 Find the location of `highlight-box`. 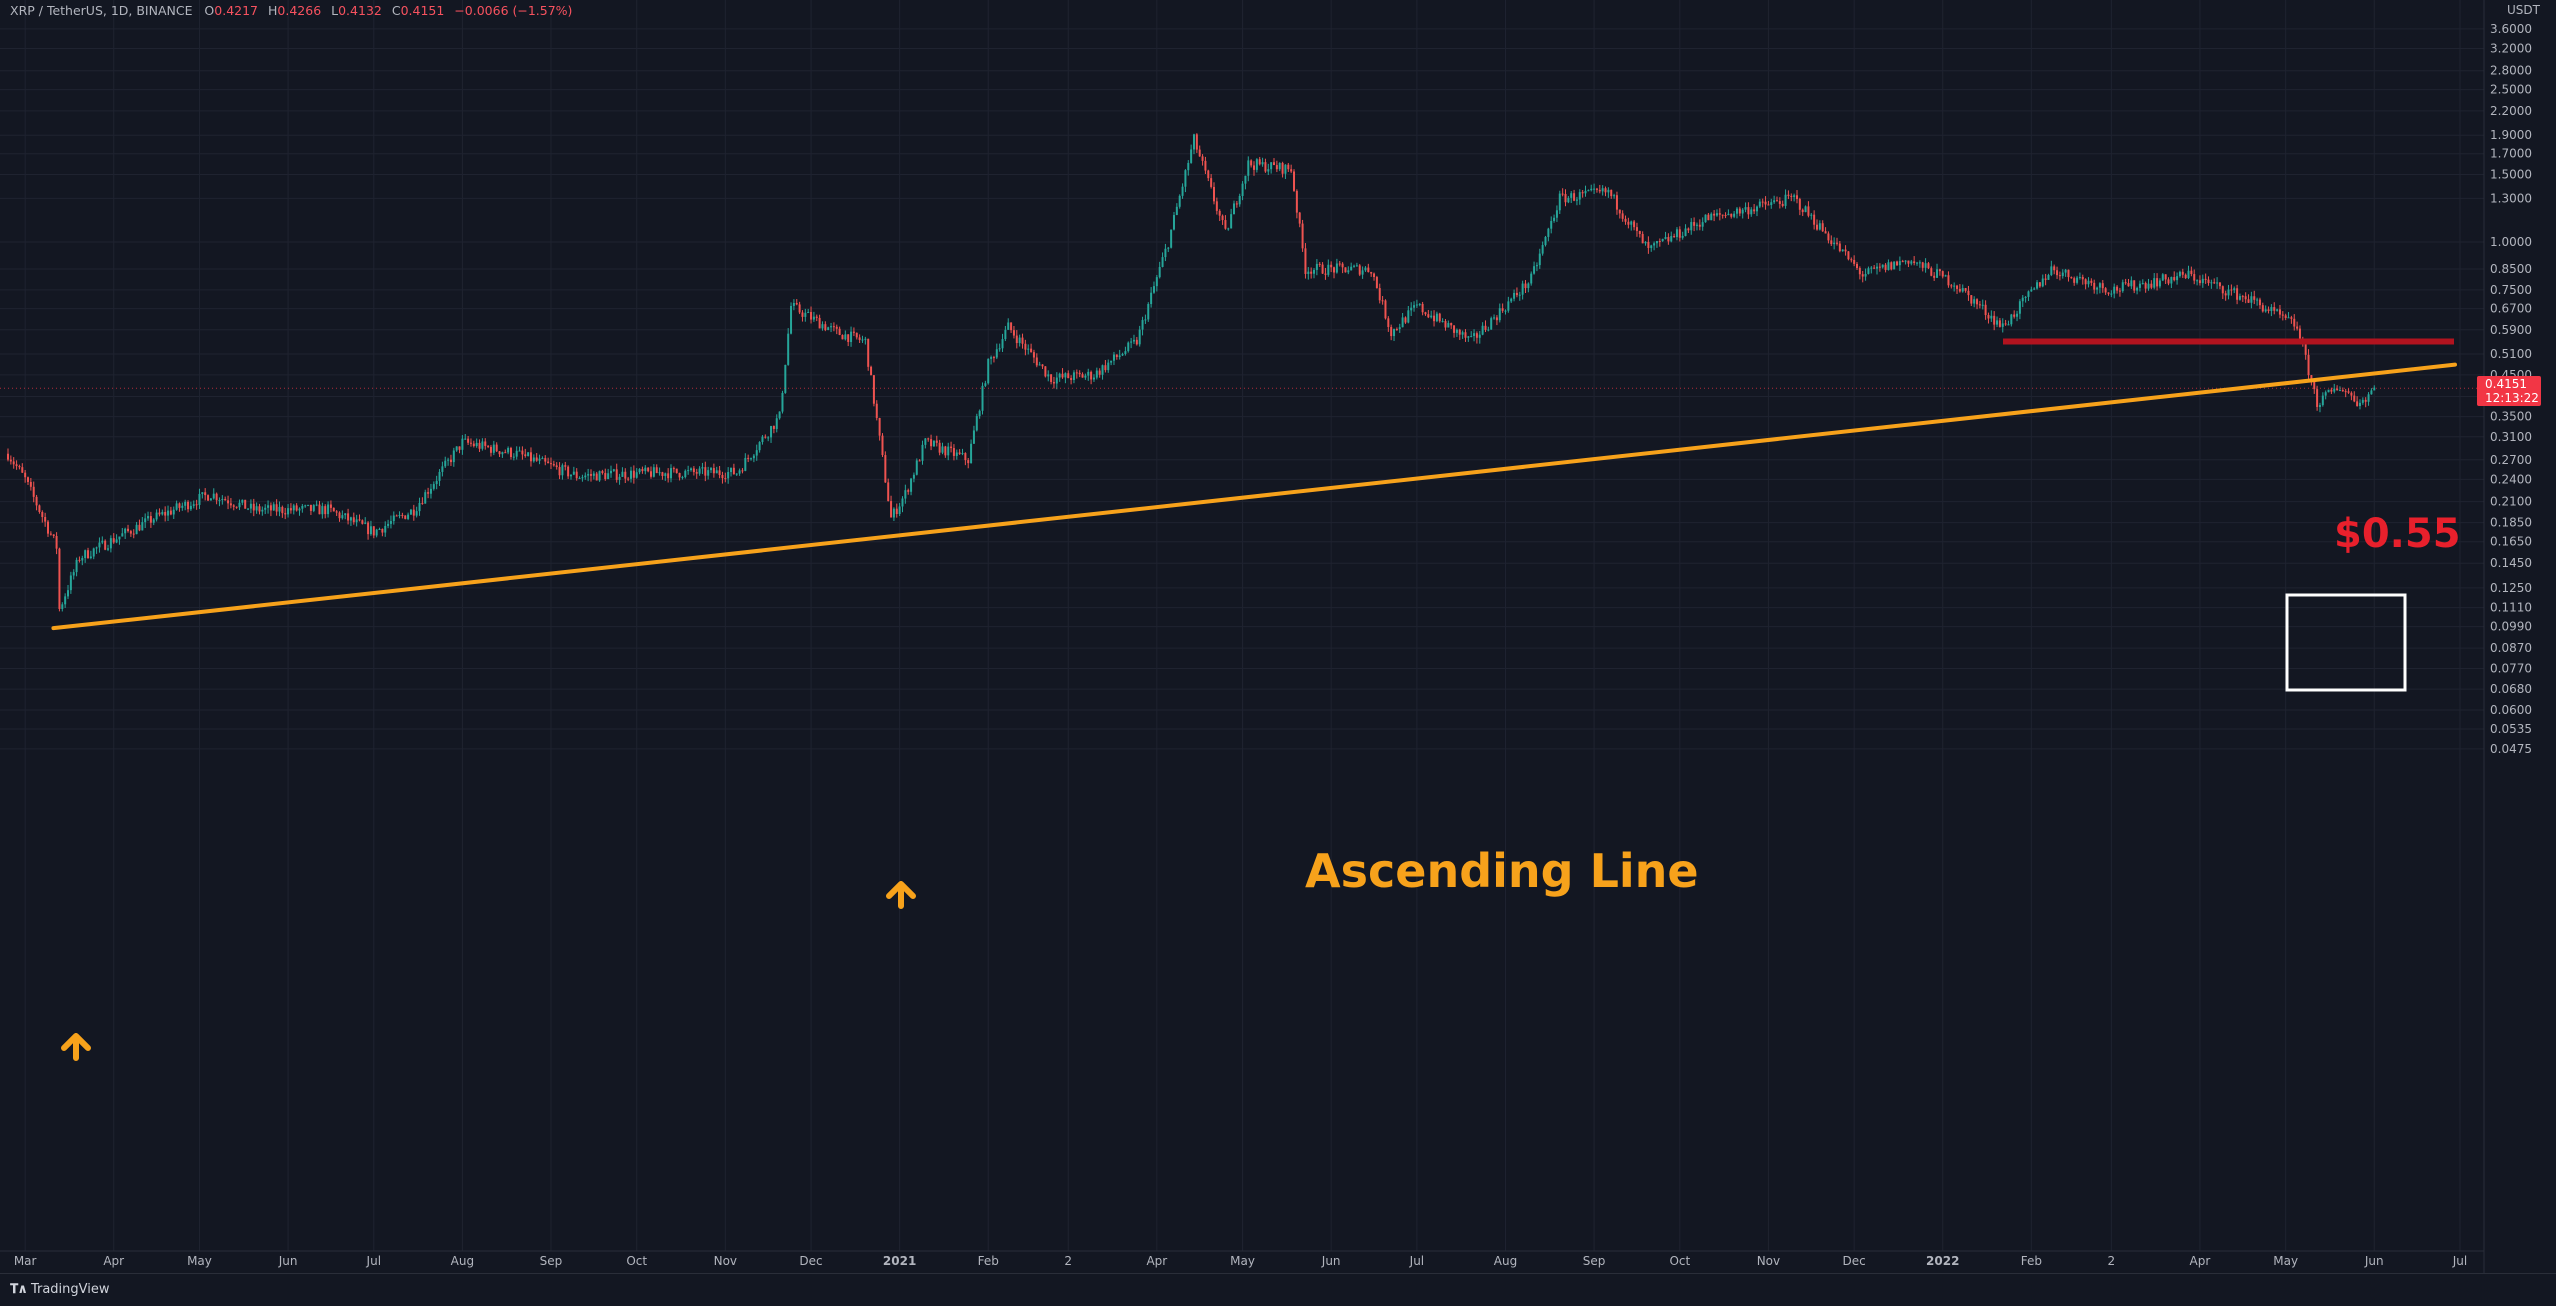

highlight-box is located at coordinates (2346, 642).